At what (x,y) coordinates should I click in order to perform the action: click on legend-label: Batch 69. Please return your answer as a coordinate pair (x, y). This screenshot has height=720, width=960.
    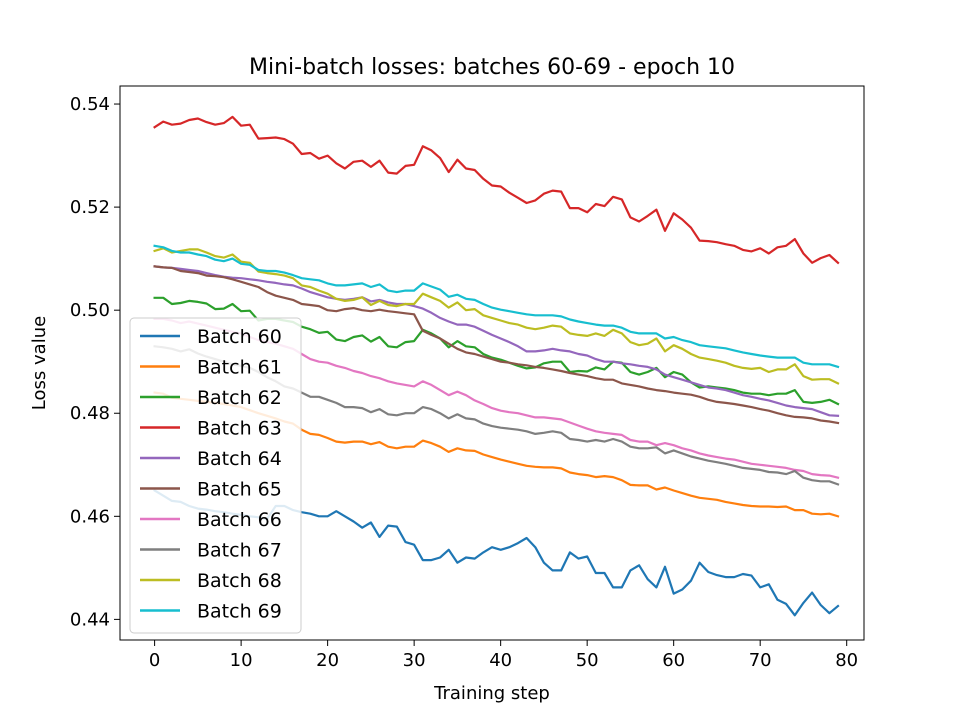
    Looking at the image, I should click on (239, 612).